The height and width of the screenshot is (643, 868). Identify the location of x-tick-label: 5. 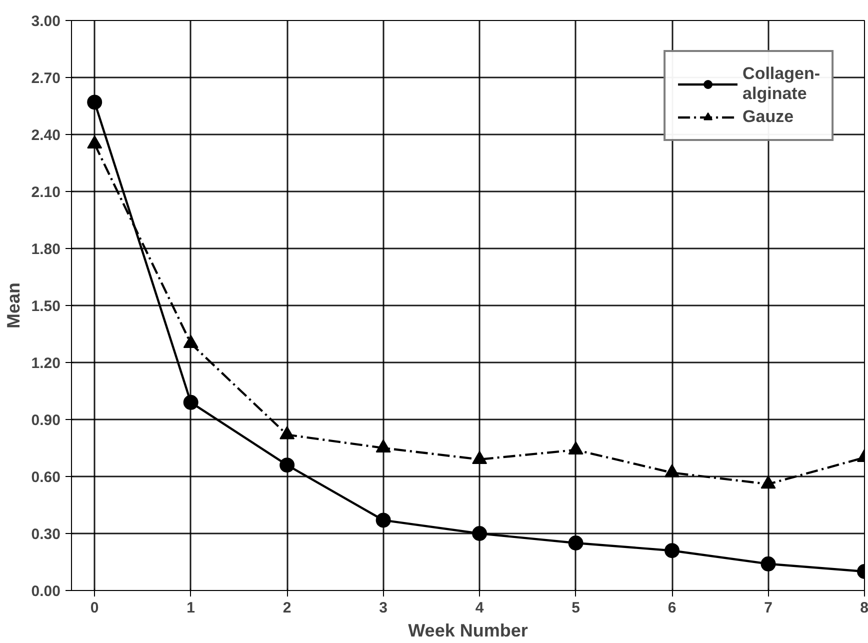
(576, 608).